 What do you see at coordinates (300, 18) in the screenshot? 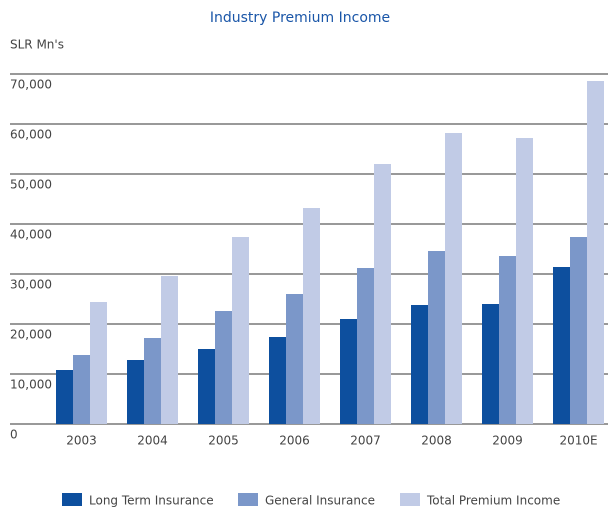
I see `chart-title: Industry Premium Income` at bounding box center [300, 18].